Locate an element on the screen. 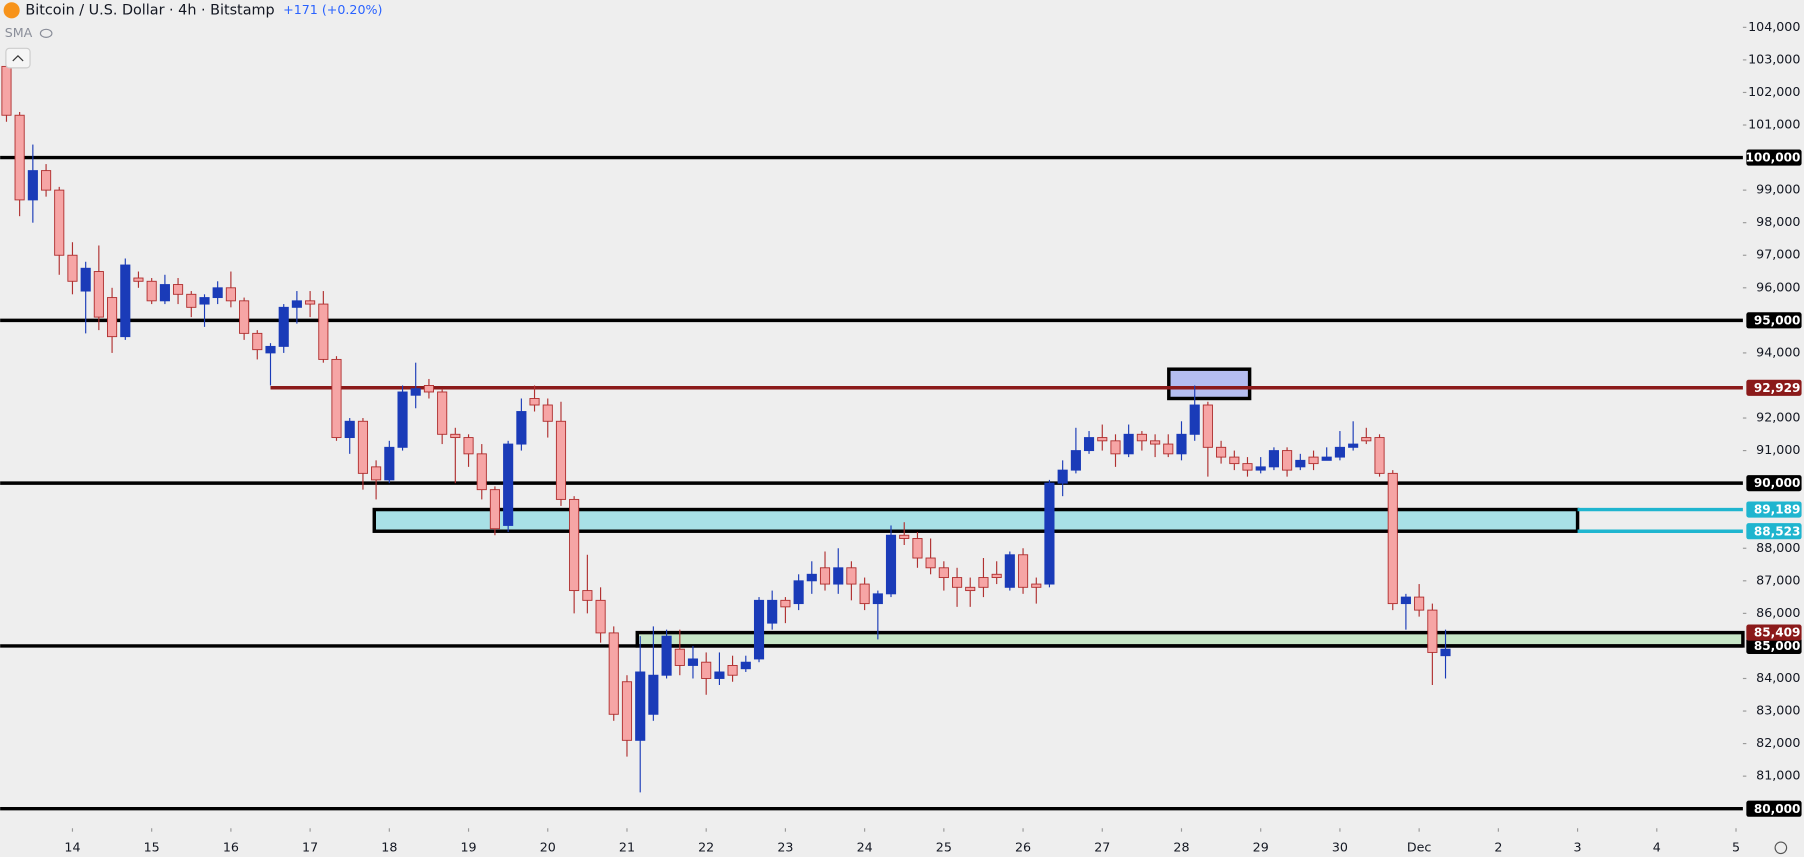  x-tick-label: 3 is located at coordinates (1578, 846).